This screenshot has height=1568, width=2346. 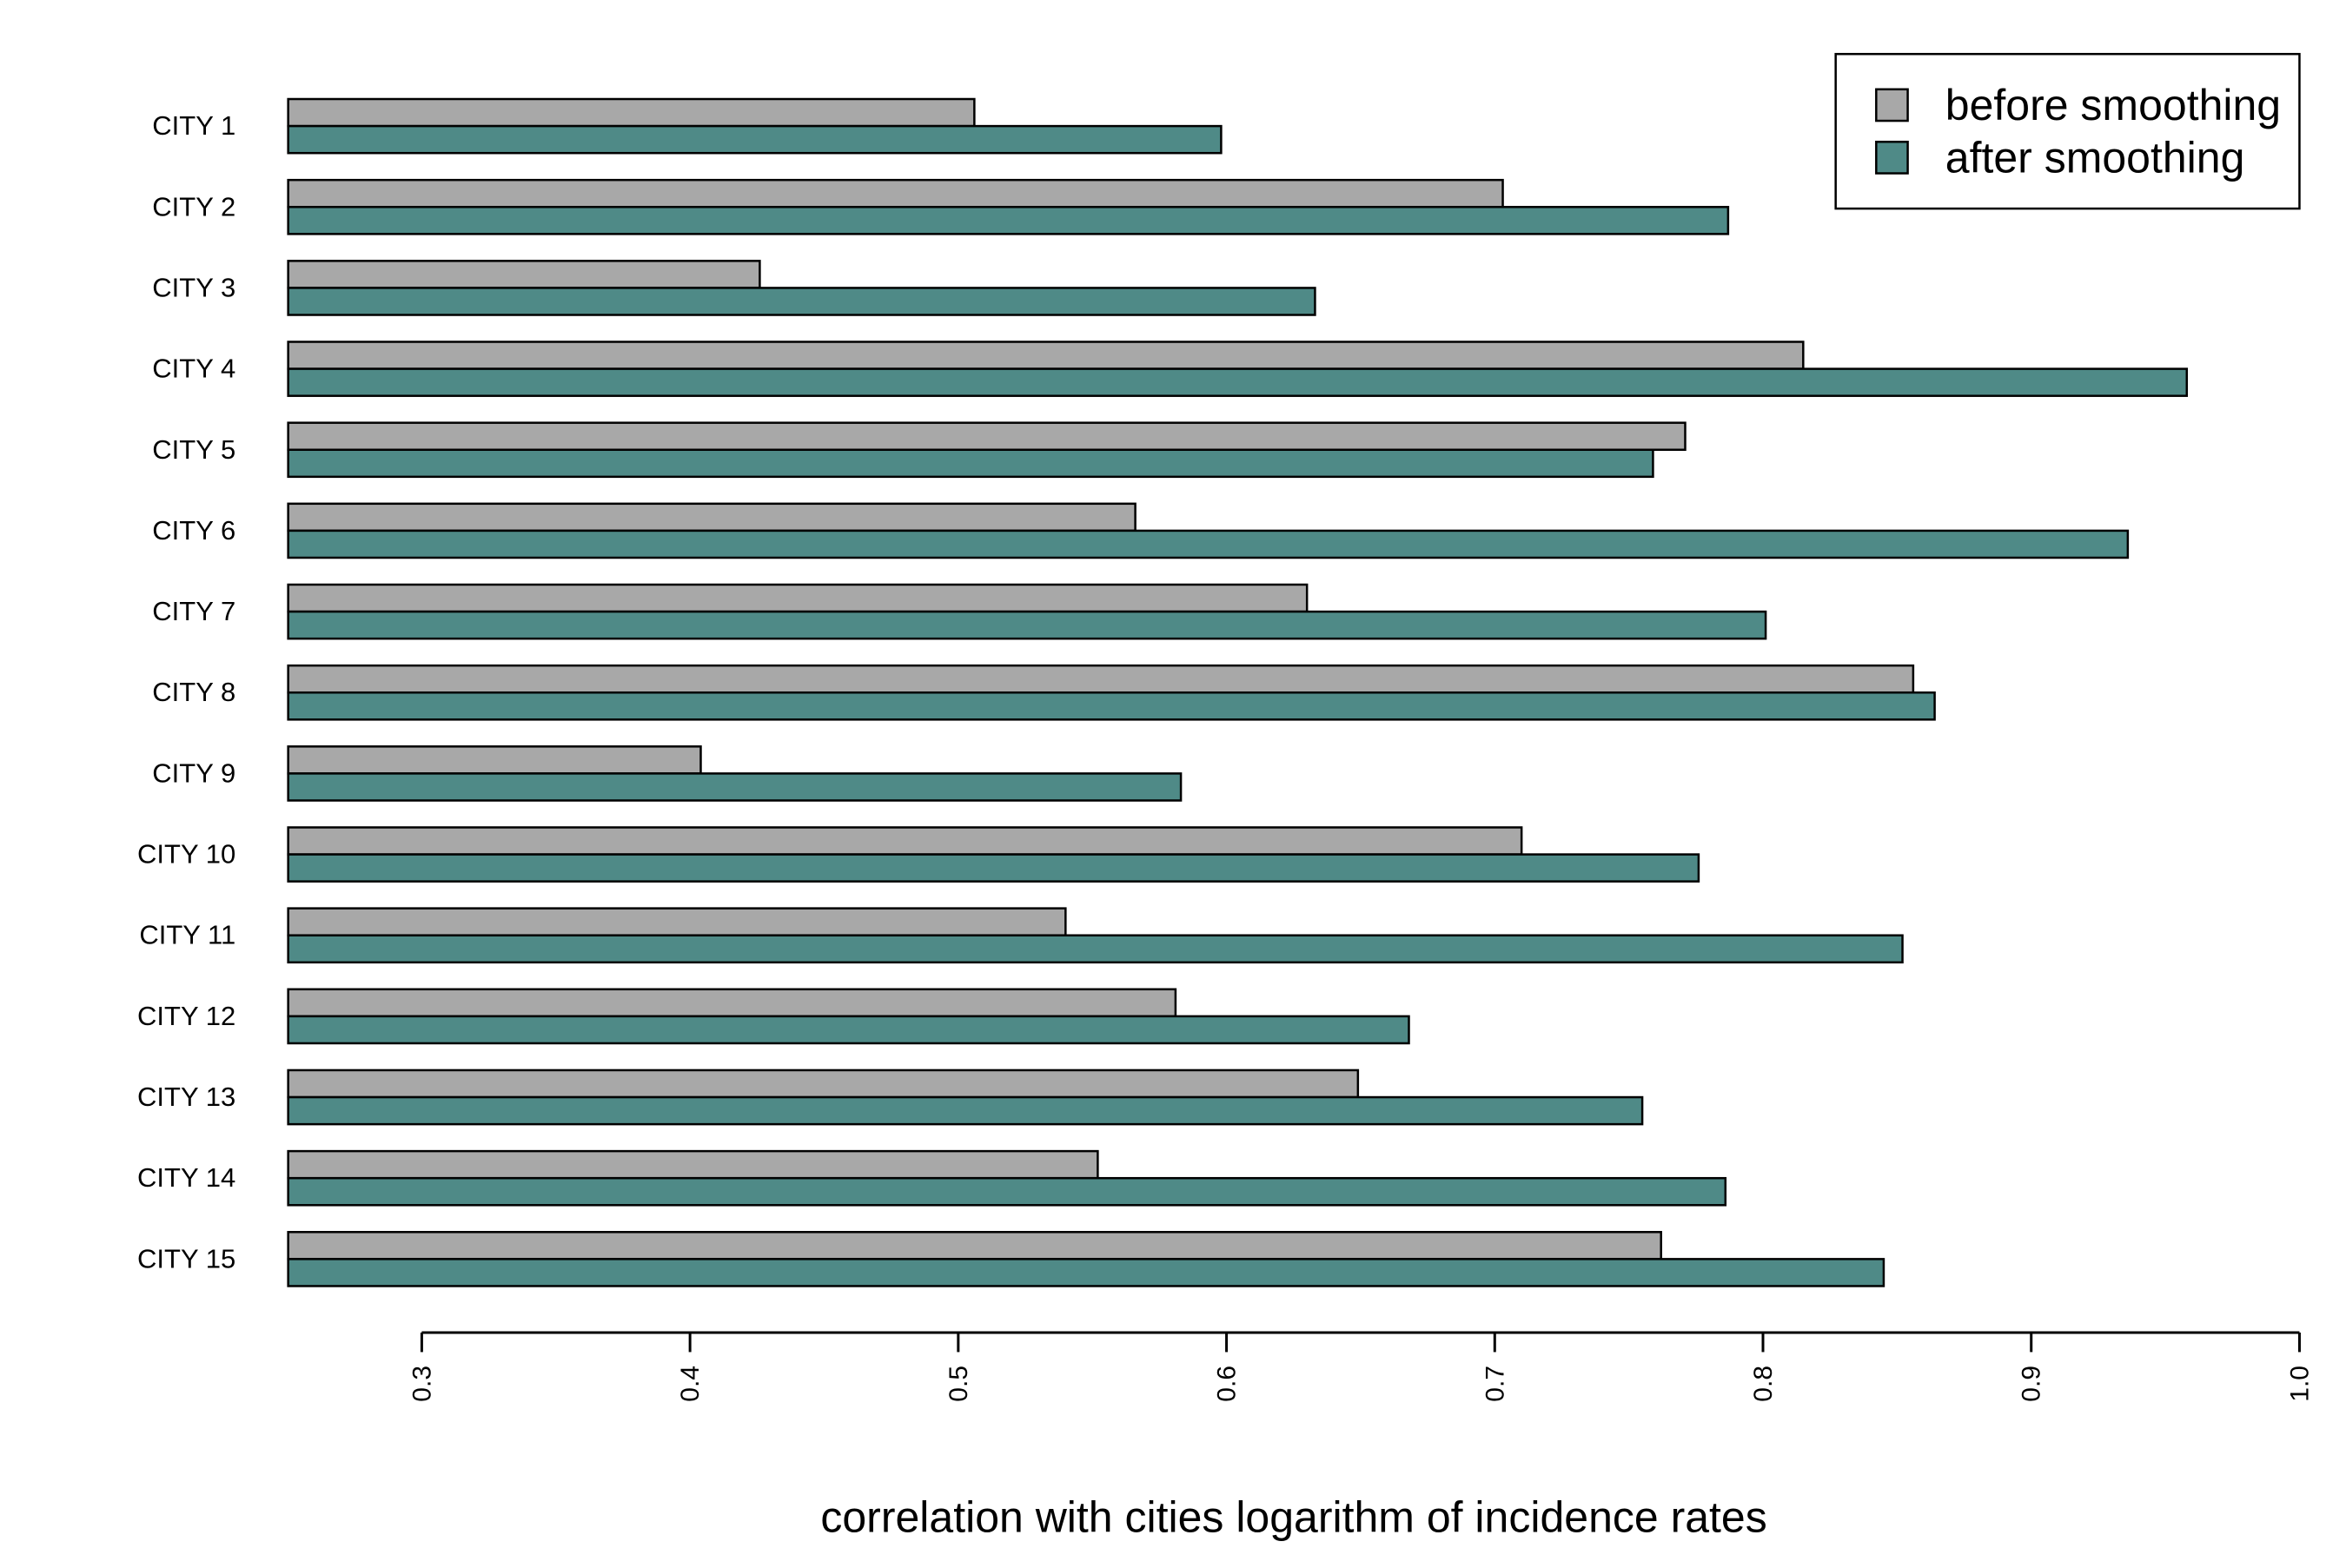 What do you see at coordinates (186, 1097) in the screenshot?
I see `category-label-city-13: CITY 13` at bounding box center [186, 1097].